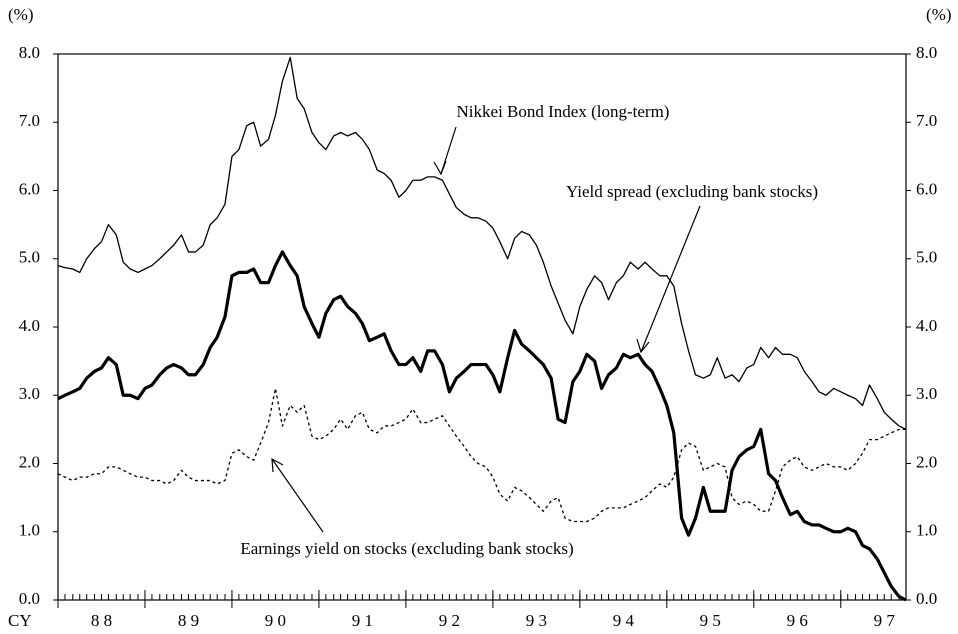 The width and height of the screenshot is (958, 634). What do you see at coordinates (563, 111) in the screenshot?
I see `annotation: Nikkei Bond Index (long-term)` at bounding box center [563, 111].